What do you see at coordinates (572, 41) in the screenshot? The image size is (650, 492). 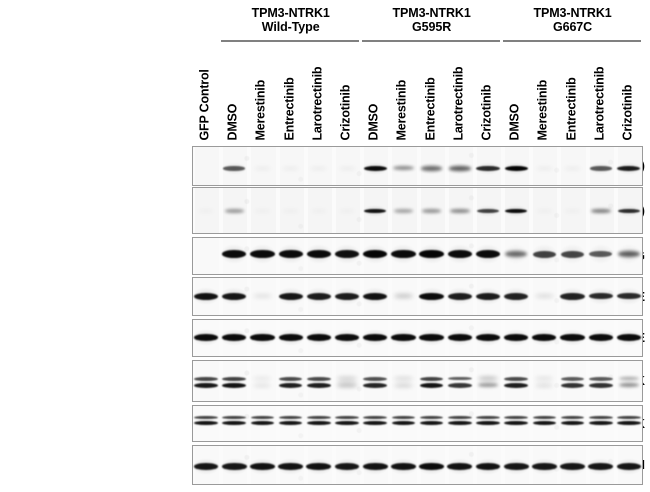 I see `group-rule-g667c` at bounding box center [572, 41].